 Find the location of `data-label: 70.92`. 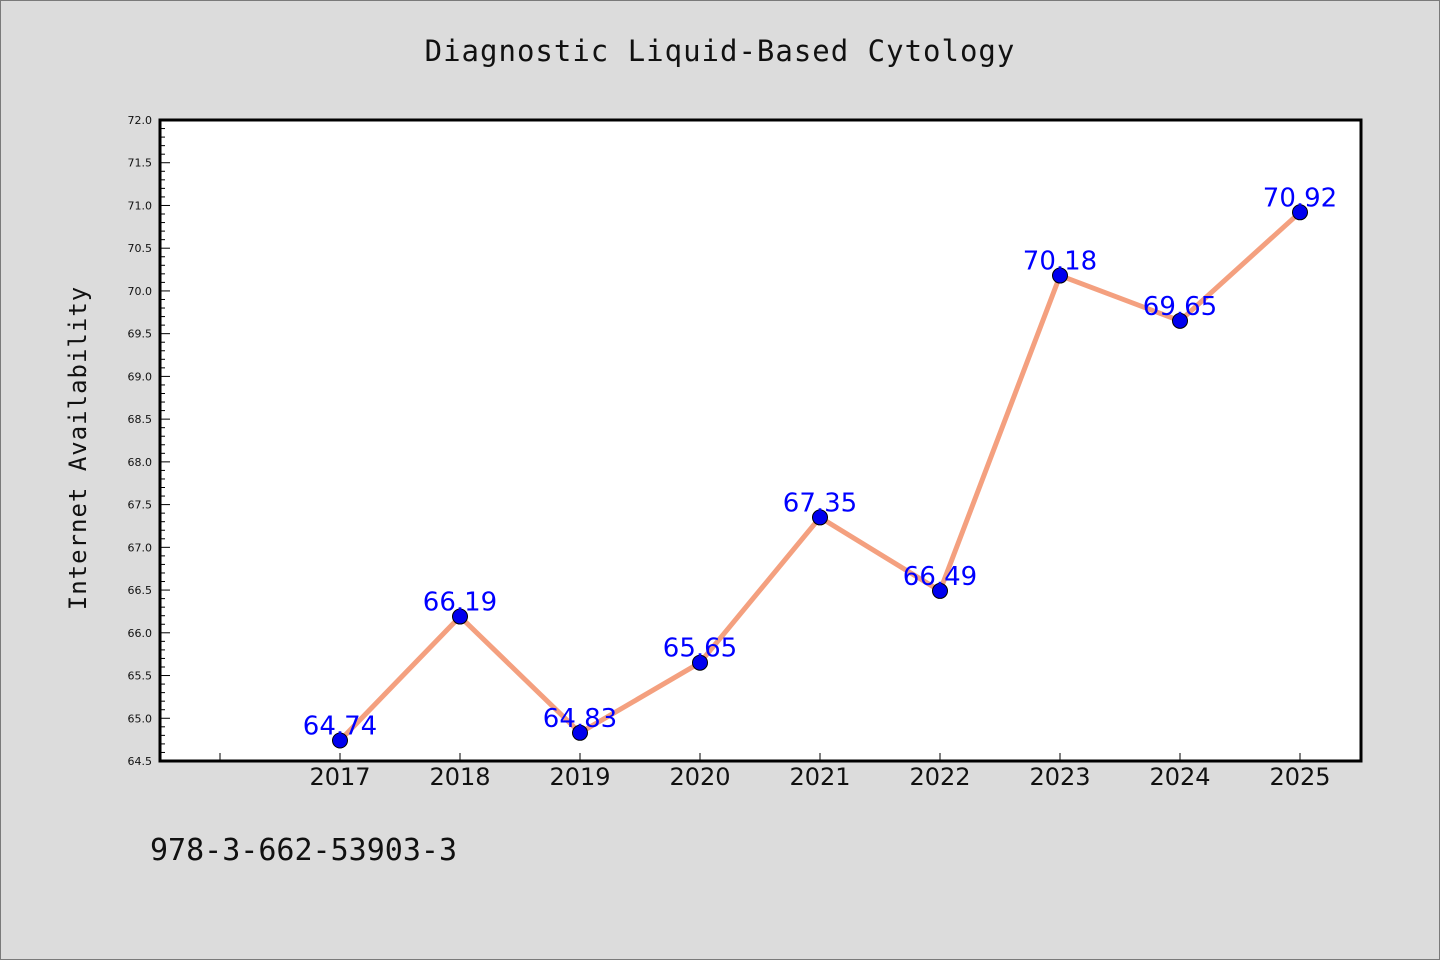

data-label: 70.92 is located at coordinates (1300, 198).